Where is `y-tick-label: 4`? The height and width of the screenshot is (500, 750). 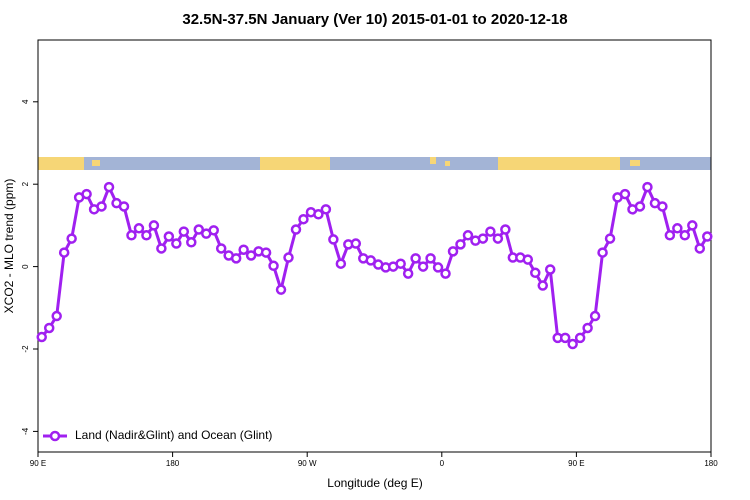
y-tick-label: 4 is located at coordinates (25, 101).